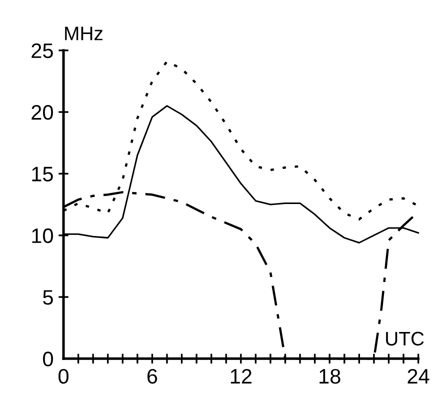  Describe the element at coordinates (48, 359) in the screenshot. I see `y-tick-label: 0` at that location.